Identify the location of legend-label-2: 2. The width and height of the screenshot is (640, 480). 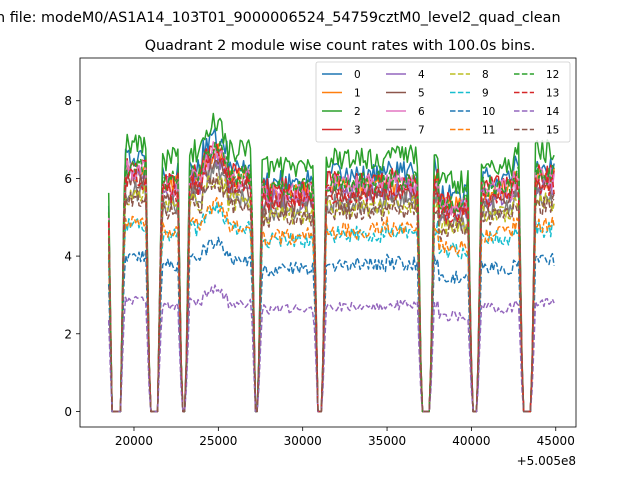
(357, 112).